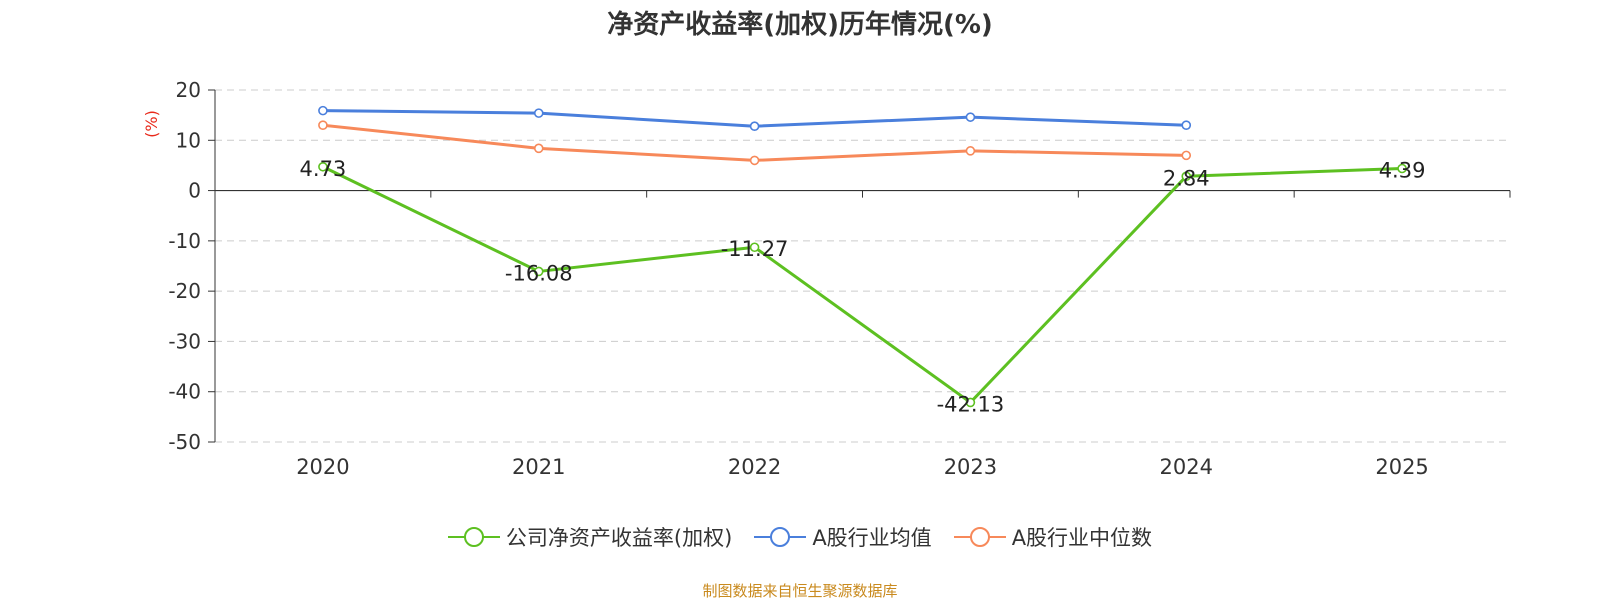 This screenshot has width=1600, height=601. I want to click on x-tick-label: 2020, so click(322, 467).